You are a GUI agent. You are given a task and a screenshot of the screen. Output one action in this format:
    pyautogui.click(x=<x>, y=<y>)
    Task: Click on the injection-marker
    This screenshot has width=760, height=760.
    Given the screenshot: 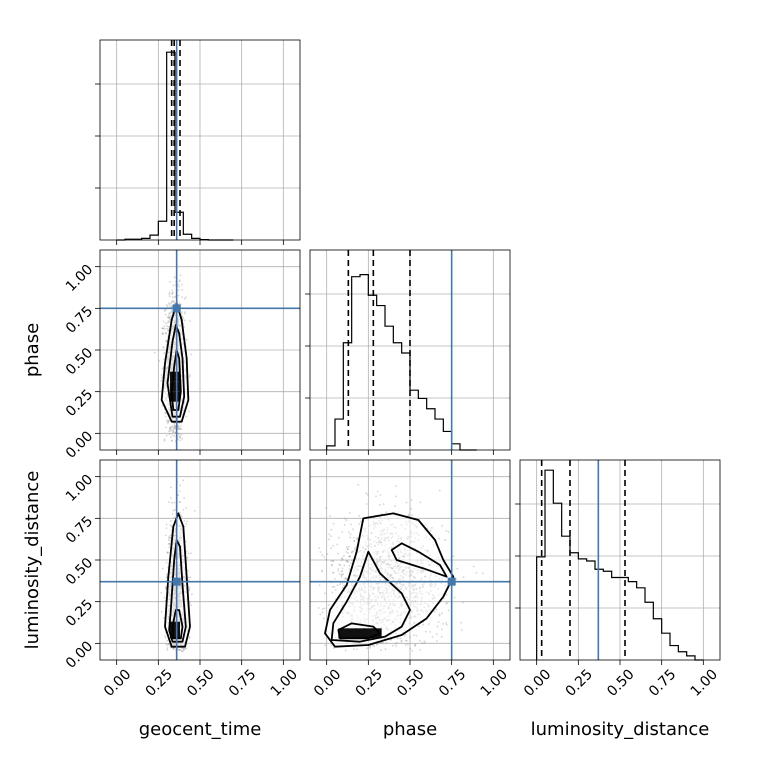 What is the action you would take?
    pyautogui.click(x=451, y=581)
    